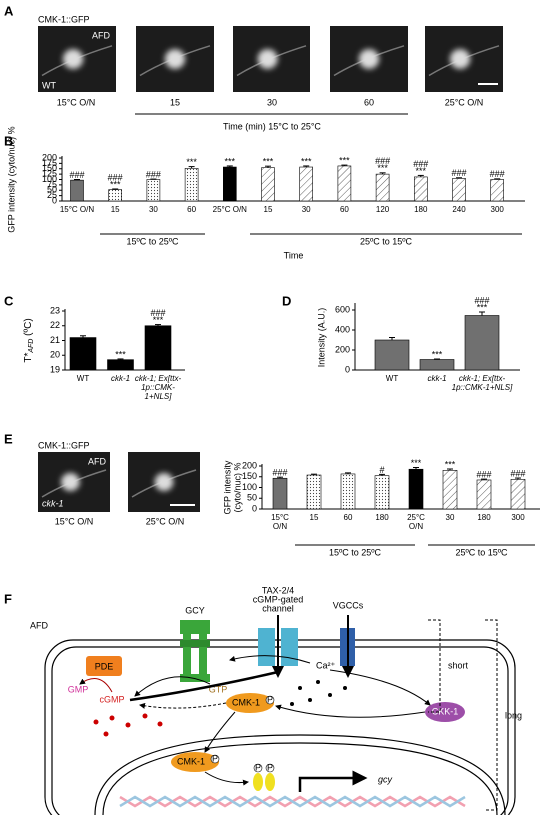 This screenshot has height=820, width=559. Describe the element at coordinates (249, 476) in the screenshot. I see `y-tick-label: 150` at that location.